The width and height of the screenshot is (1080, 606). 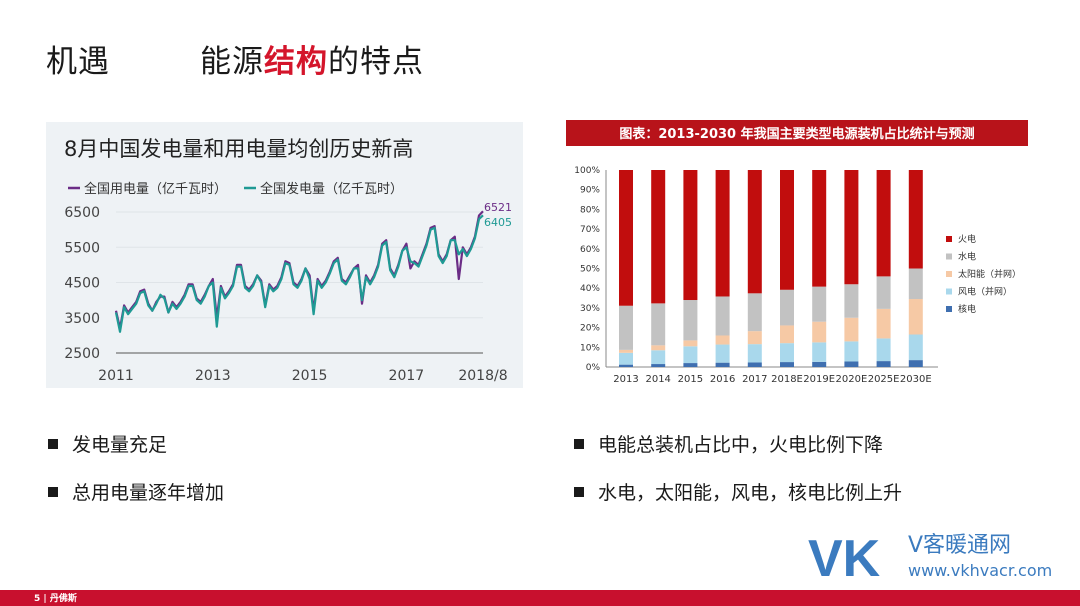 I want to click on x-tick-label: 2015, so click(x=310, y=376).